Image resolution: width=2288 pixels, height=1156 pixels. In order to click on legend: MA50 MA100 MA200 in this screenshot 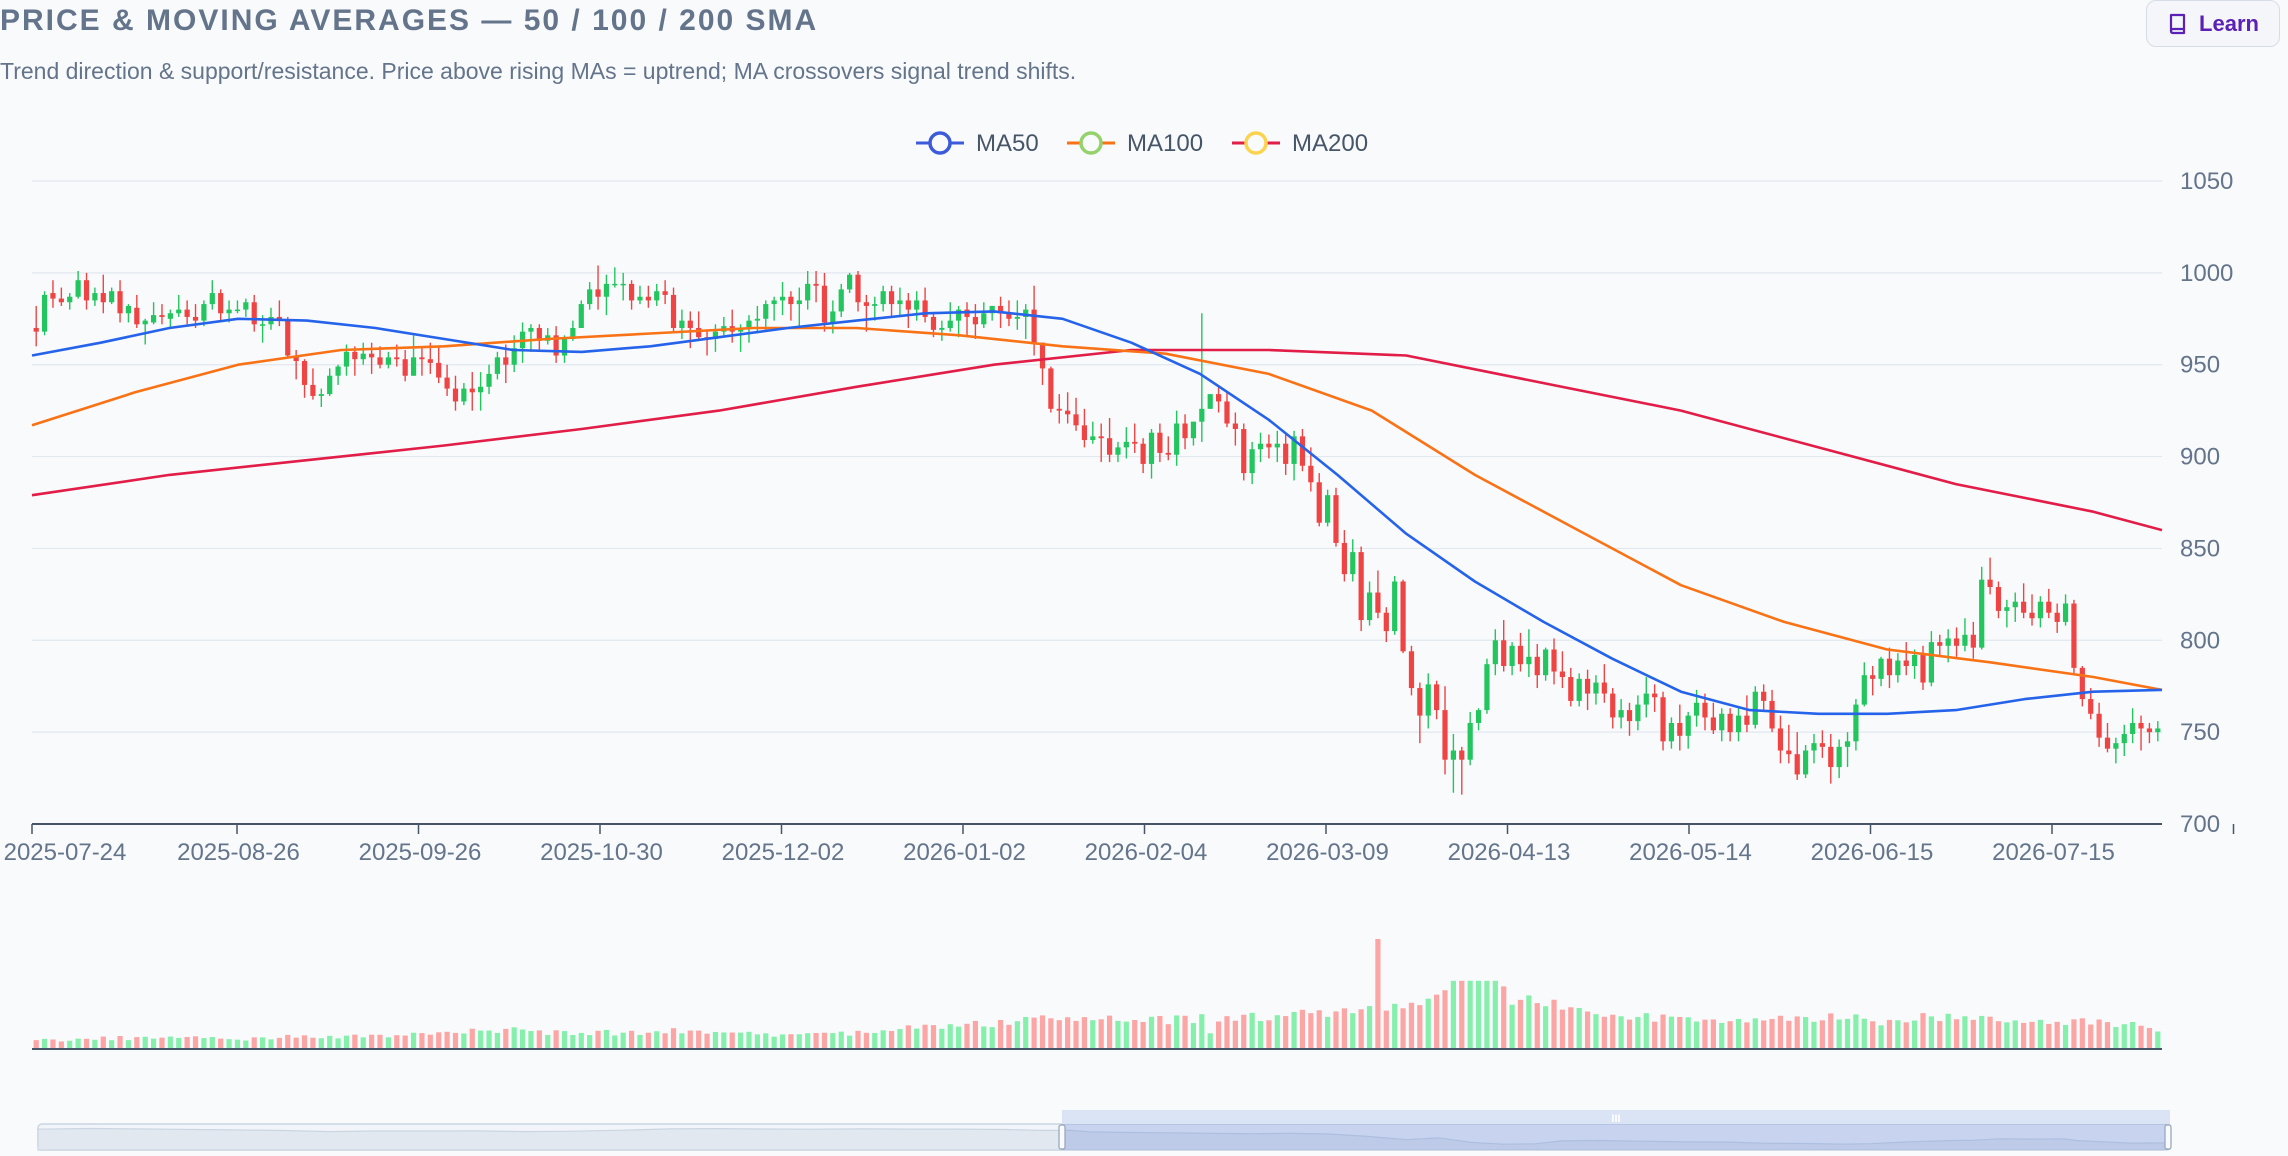, I will do `click(1142, 143)`.